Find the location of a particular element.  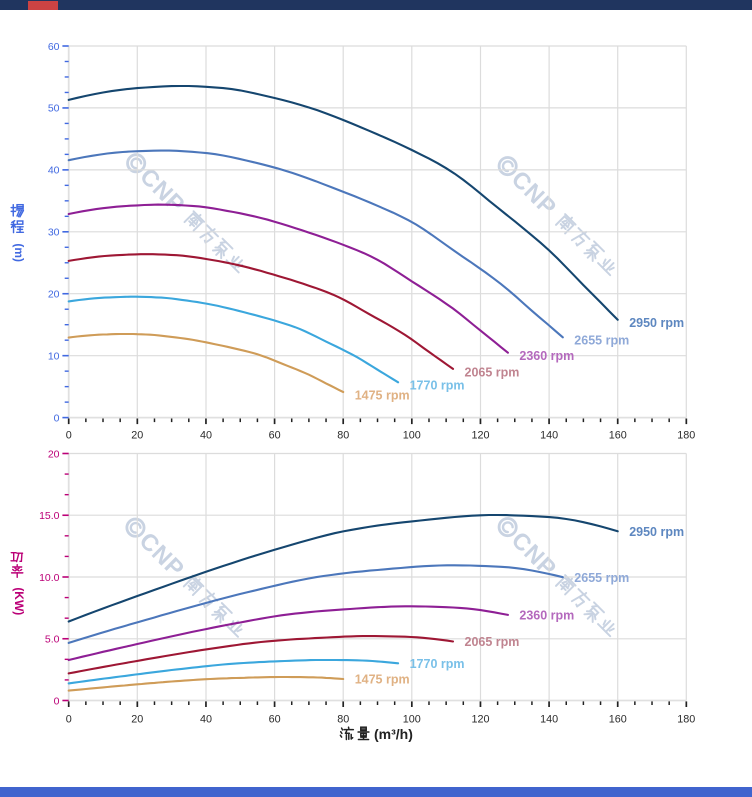

svg-text: 50 is located at coordinates (54, 109).